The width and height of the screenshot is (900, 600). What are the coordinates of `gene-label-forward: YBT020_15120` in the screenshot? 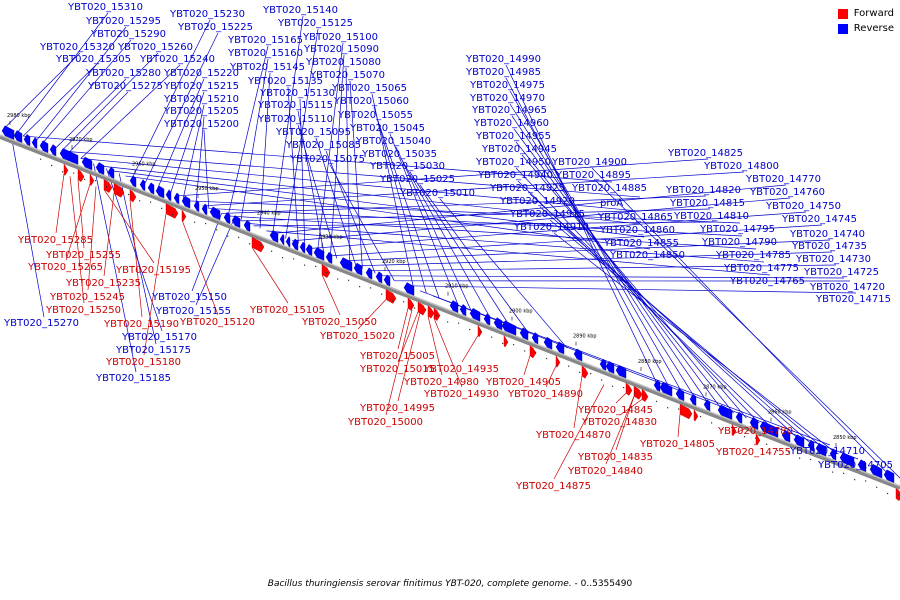 It's located at (217, 322).